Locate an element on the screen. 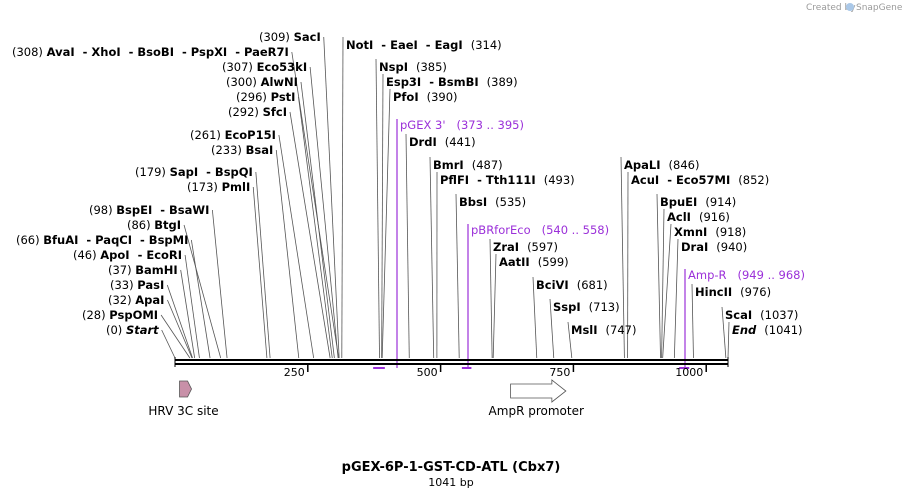  enzyme-site-pmli: (173) PmlI is located at coordinates (218, 187).